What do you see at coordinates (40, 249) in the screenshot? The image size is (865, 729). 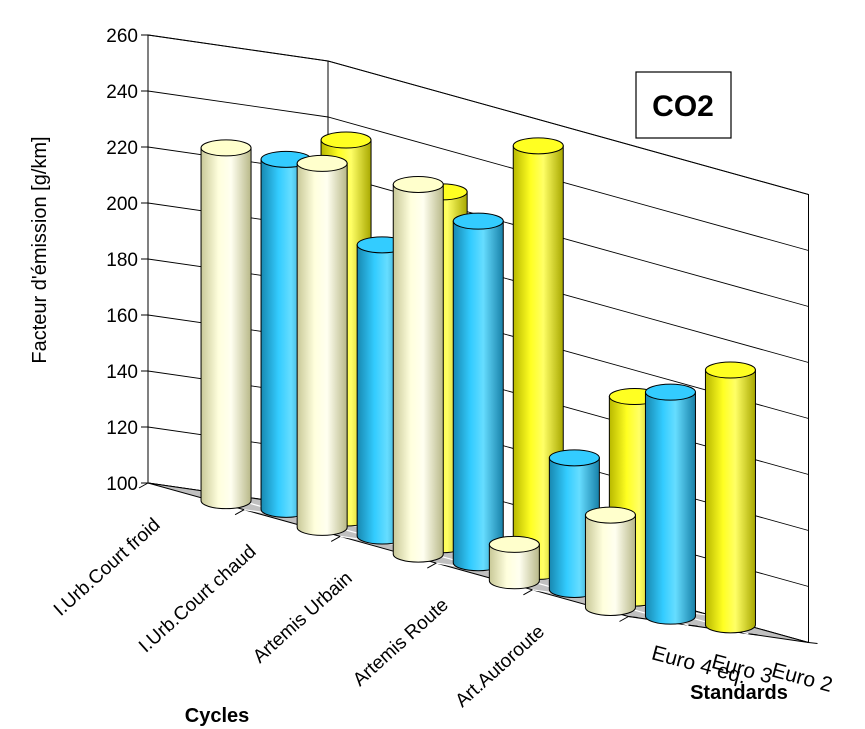 I see `y-axis-title: Facteur d'émission [g/km]` at bounding box center [40, 249].